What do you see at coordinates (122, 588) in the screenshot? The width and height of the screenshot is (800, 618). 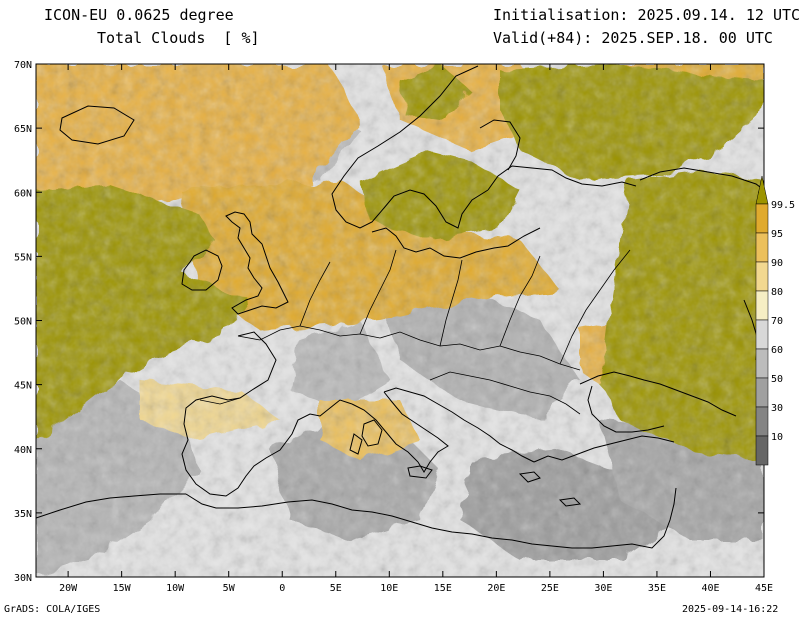 I see `lon-tick-label: 15W` at bounding box center [122, 588].